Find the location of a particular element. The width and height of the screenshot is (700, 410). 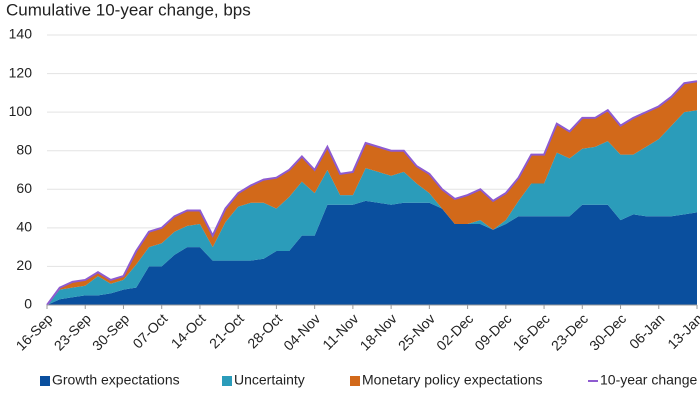

y-tick-label: 0 is located at coordinates (28, 304).